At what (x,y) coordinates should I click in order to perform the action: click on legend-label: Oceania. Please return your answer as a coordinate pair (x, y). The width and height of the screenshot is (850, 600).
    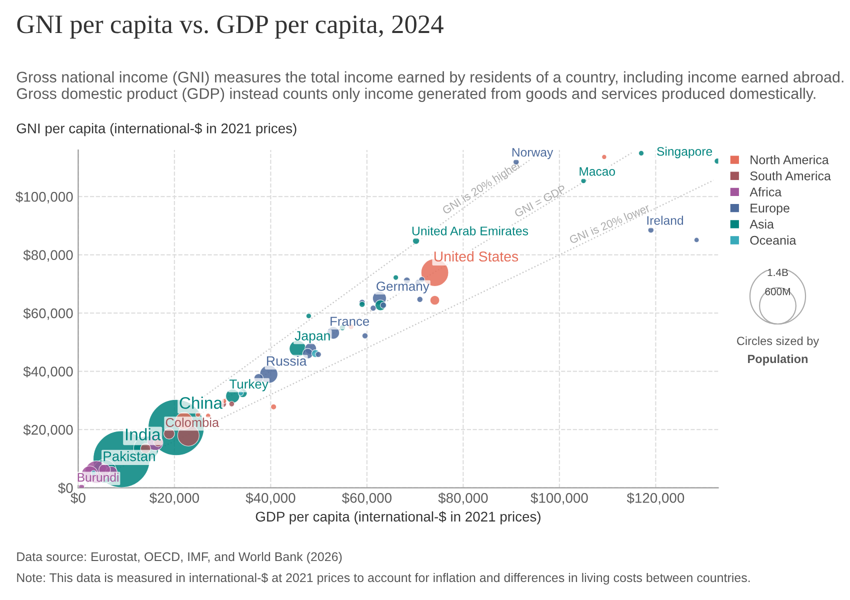
    Looking at the image, I should click on (773, 240).